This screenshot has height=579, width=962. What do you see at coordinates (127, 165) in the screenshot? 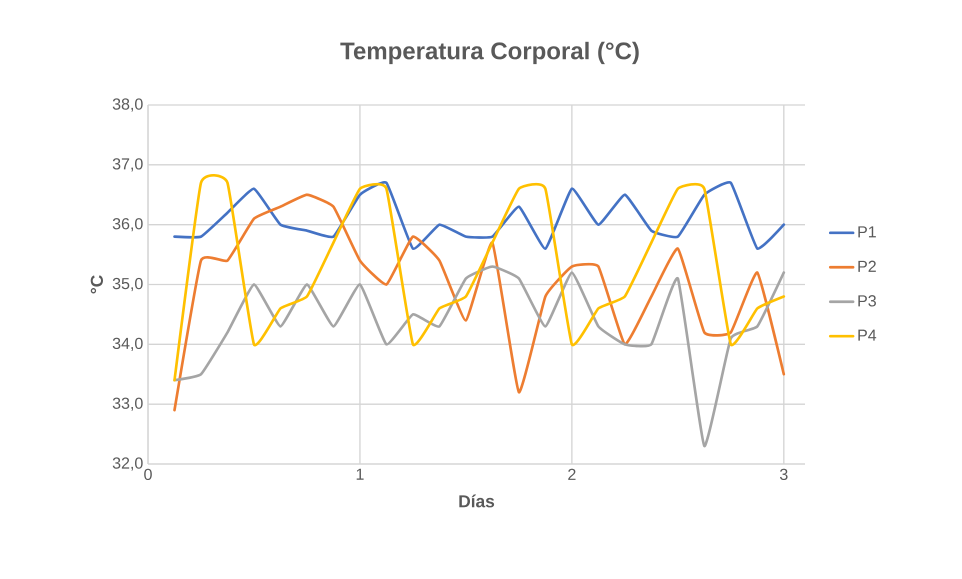
I see `y-tick-label: 37,0` at bounding box center [127, 165].